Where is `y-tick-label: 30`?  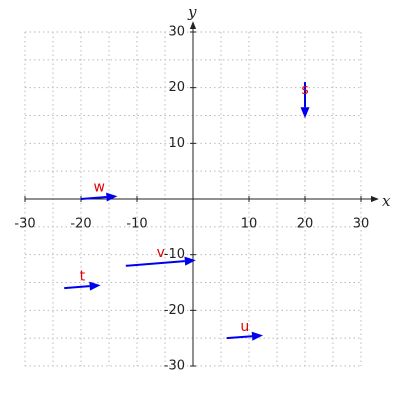 y-tick-label: 30 is located at coordinates (176, 32).